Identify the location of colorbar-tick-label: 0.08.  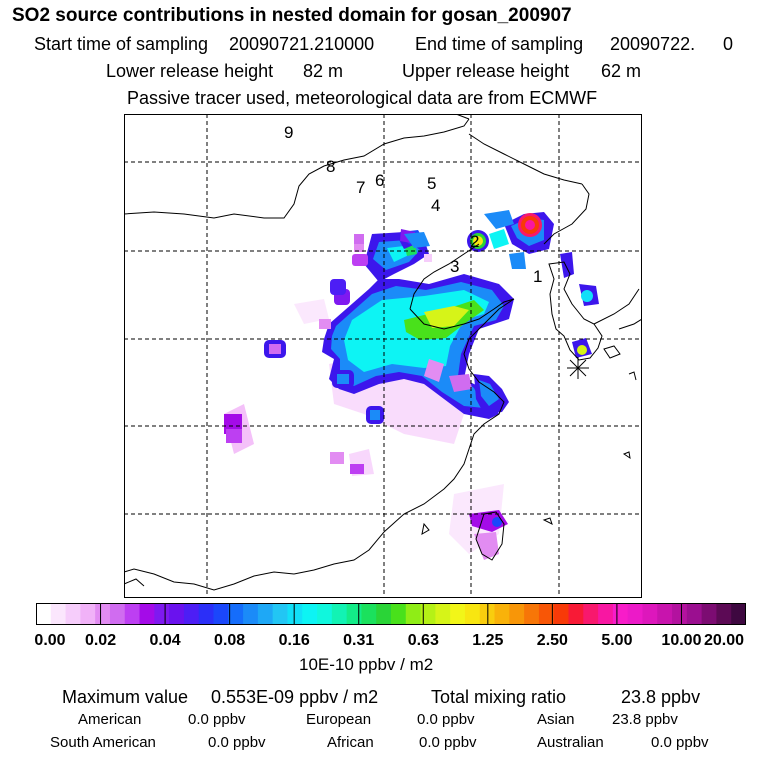
(230, 640).